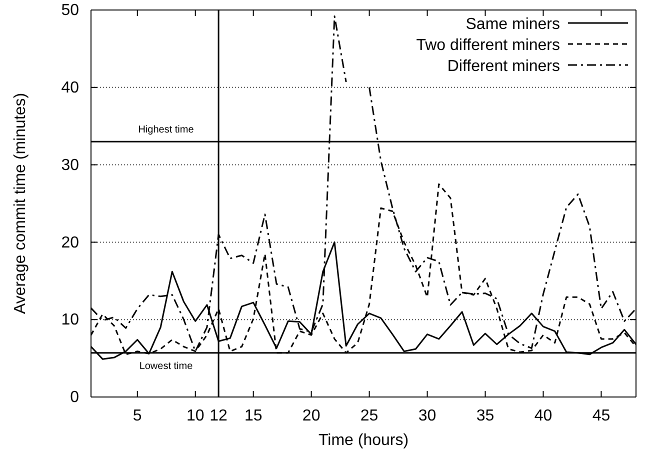  I want to click on y-tick-label: 0, so click(75, 397).